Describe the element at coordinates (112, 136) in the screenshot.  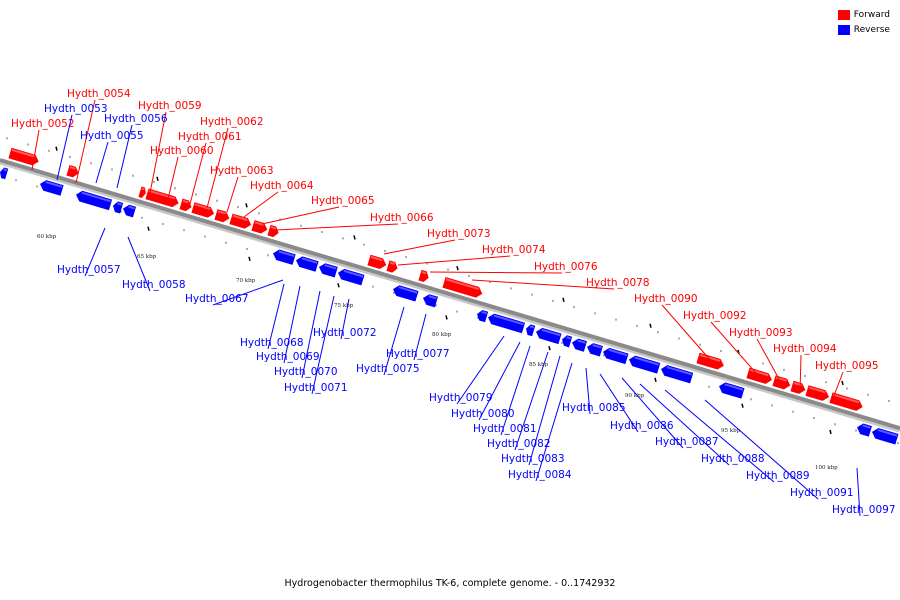
I see `reverse-gene-label: Hydth_0055` at that location.